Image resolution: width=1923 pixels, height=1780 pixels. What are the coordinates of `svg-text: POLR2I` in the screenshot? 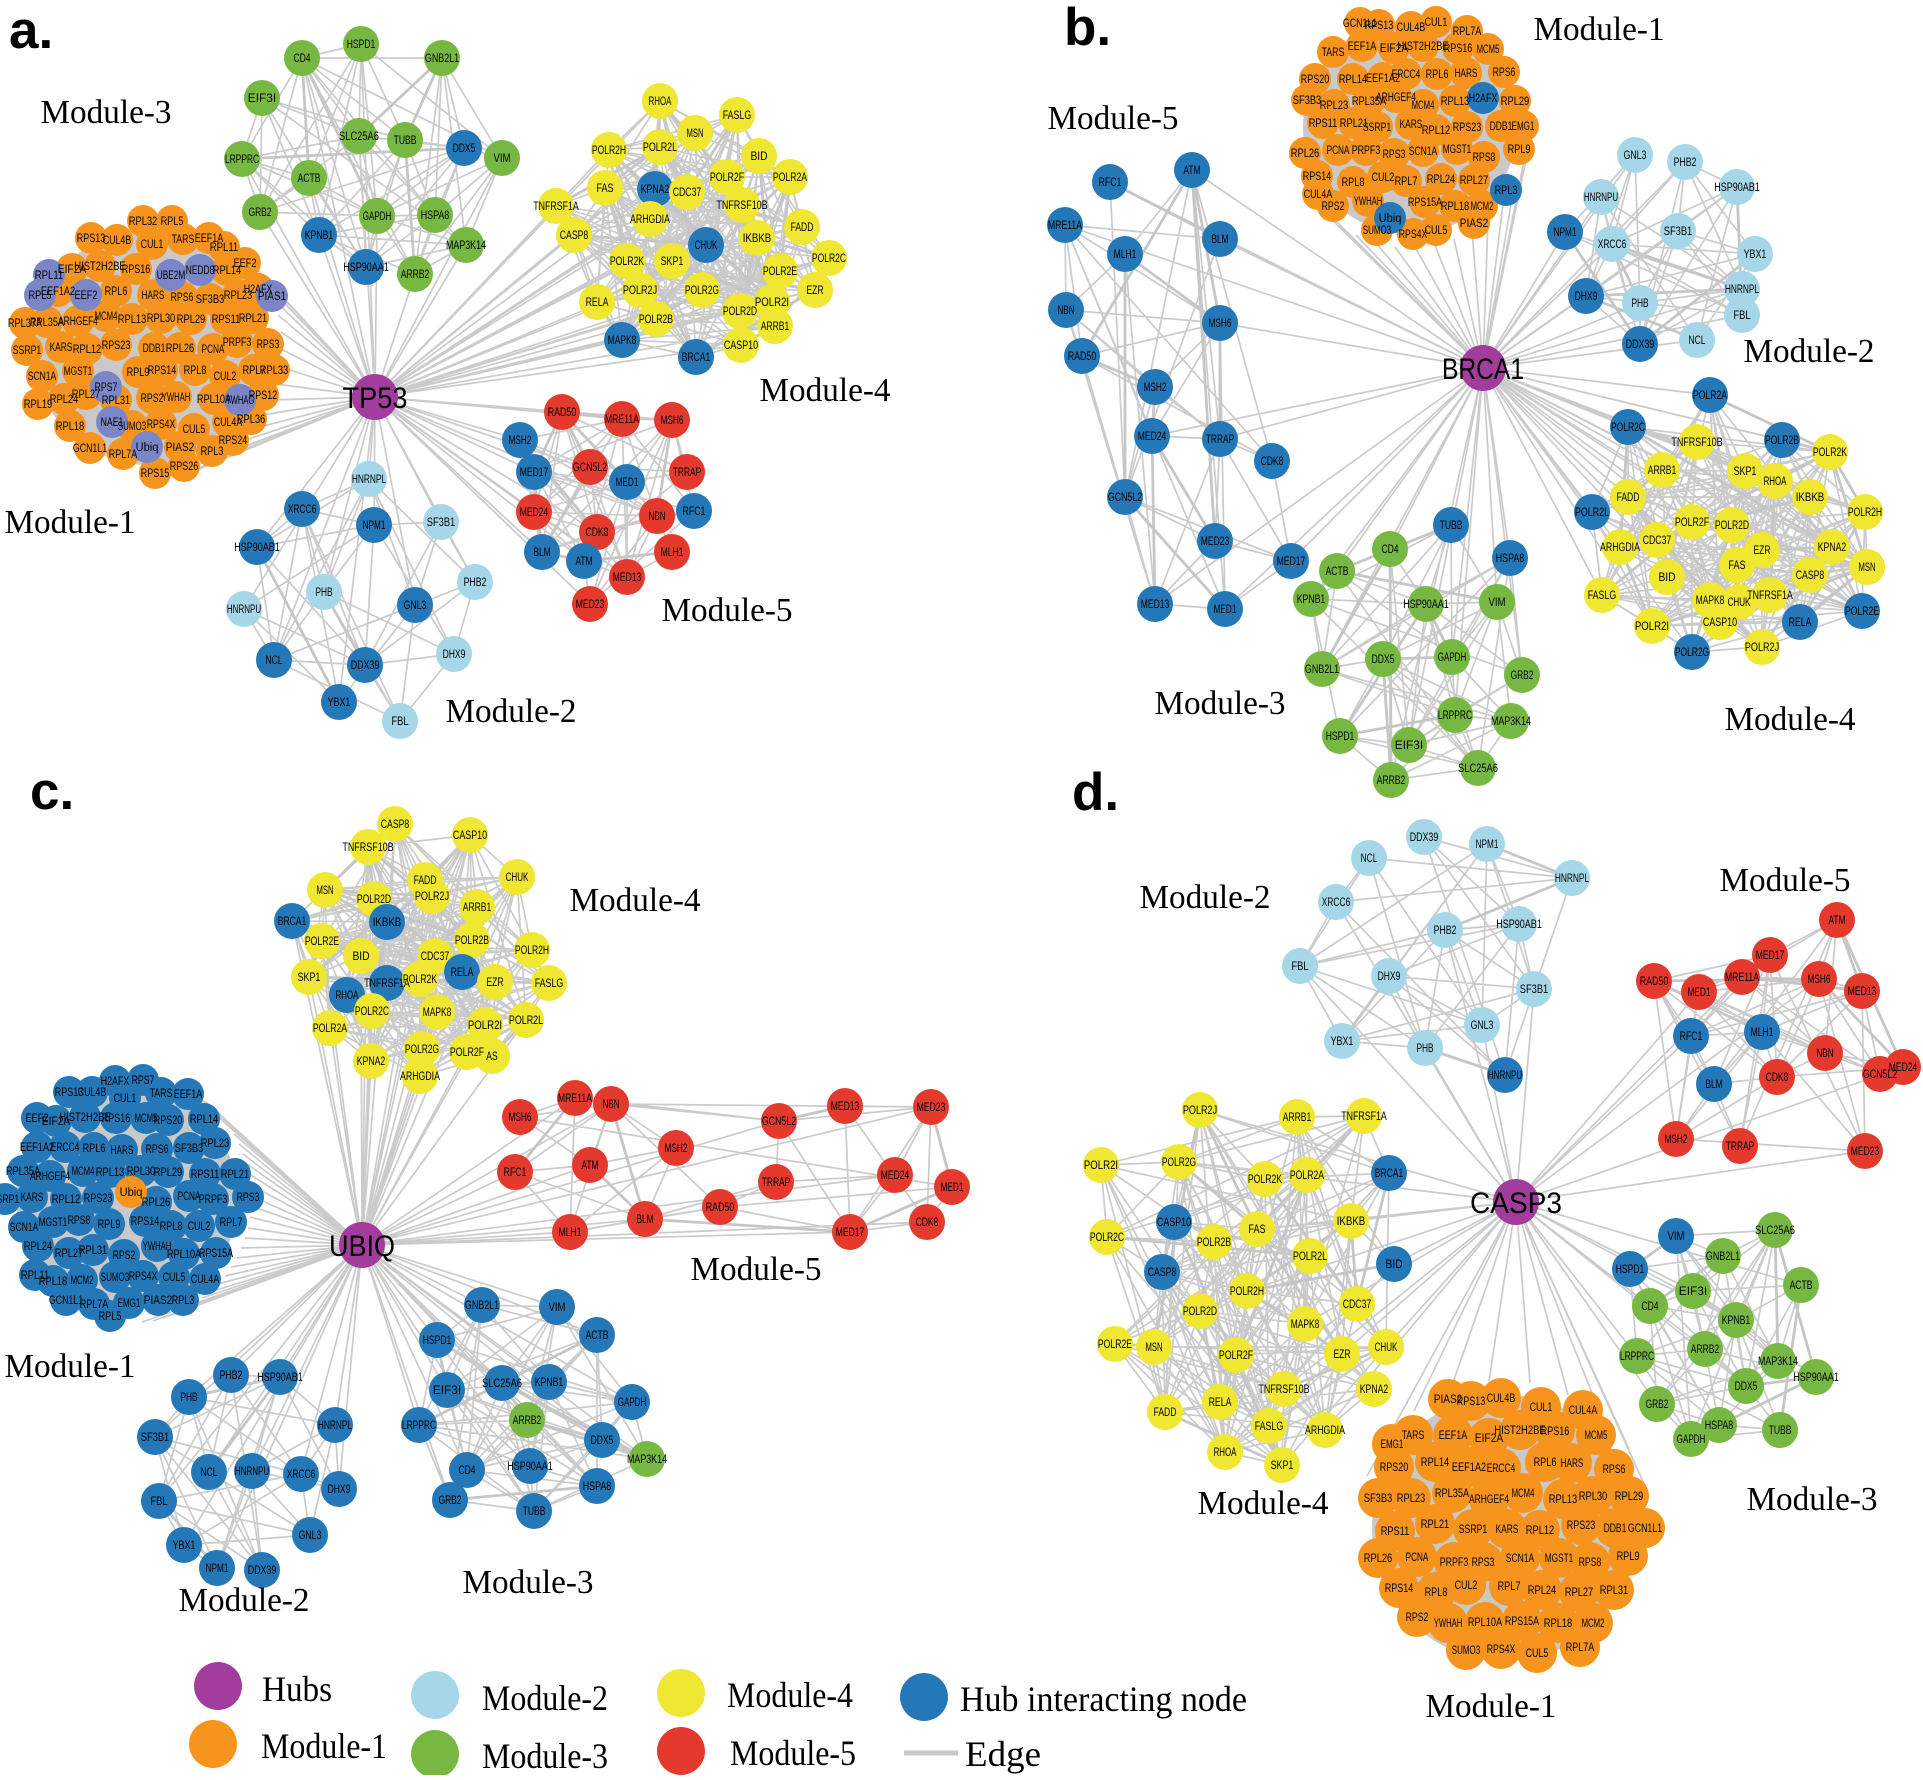 It's located at (772, 303).